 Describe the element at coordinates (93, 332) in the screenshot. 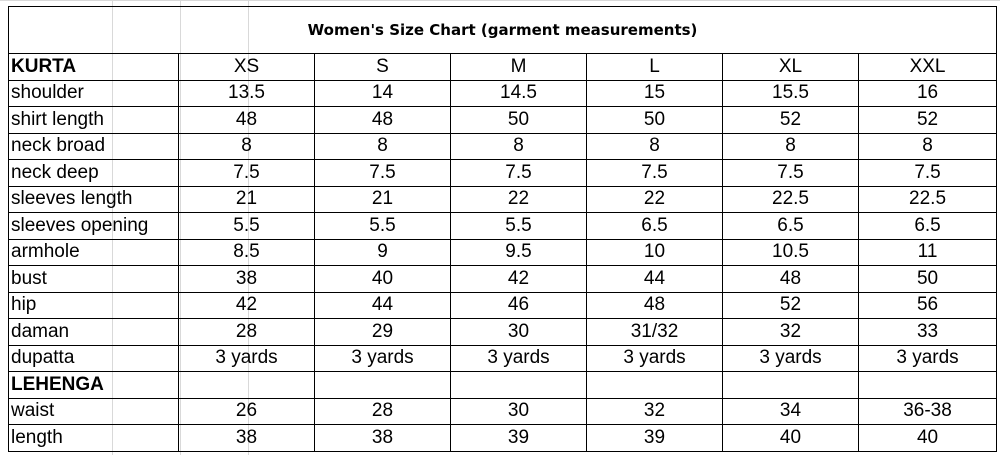

I see `row-label: daman` at that location.